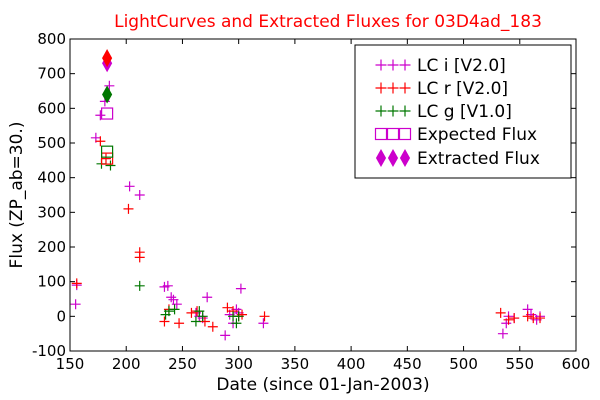 The image size is (600, 400). Describe the element at coordinates (519, 364) in the screenshot. I see `x-tick-label: 550` at that location.